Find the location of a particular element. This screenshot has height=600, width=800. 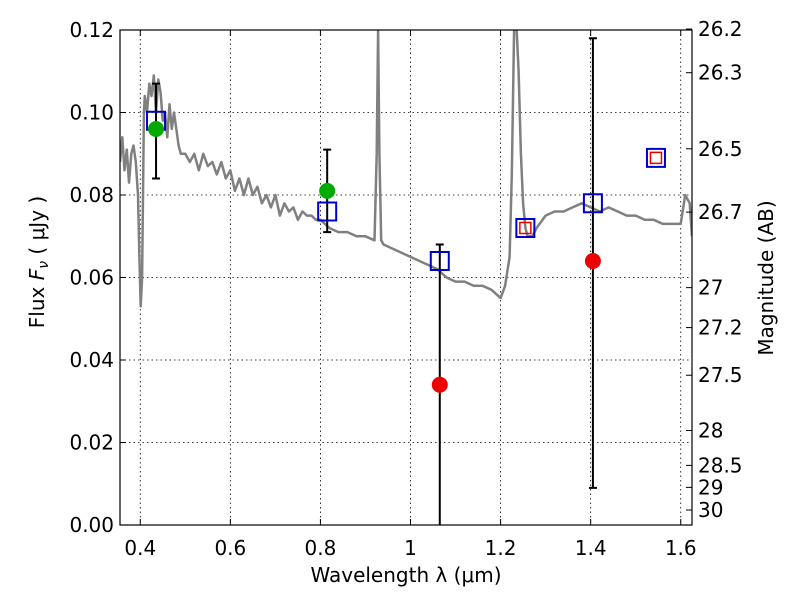

y2-tick-label: 28 is located at coordinates (710, 431).